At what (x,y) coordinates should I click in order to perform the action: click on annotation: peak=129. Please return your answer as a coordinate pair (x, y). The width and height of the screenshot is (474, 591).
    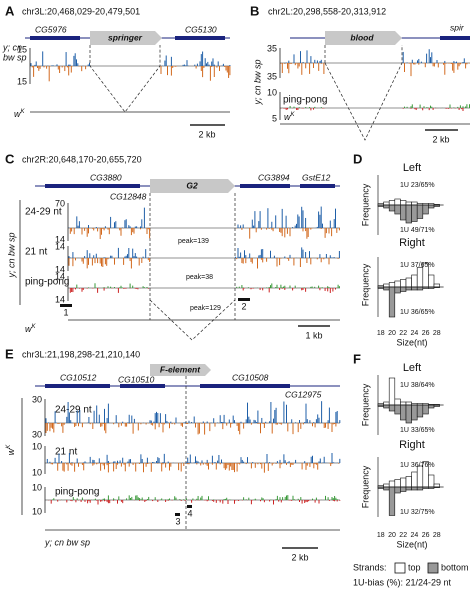
    Looking at the image, I should click on (205, 308).